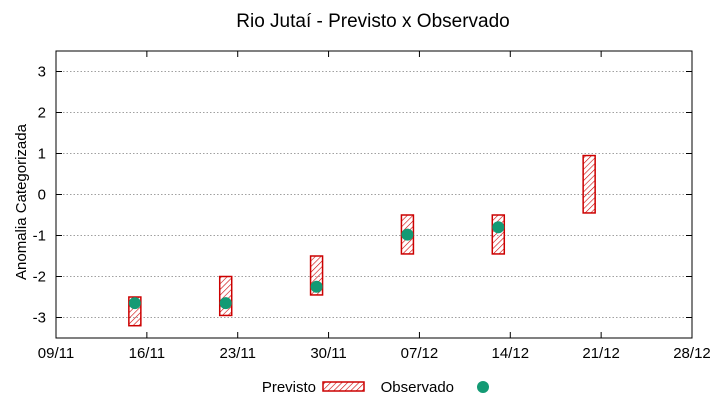  What do you see at coordinates (343, 386) in the screenshot?
I see `legend-swatch-previsto` at bounding box center [343, 386].